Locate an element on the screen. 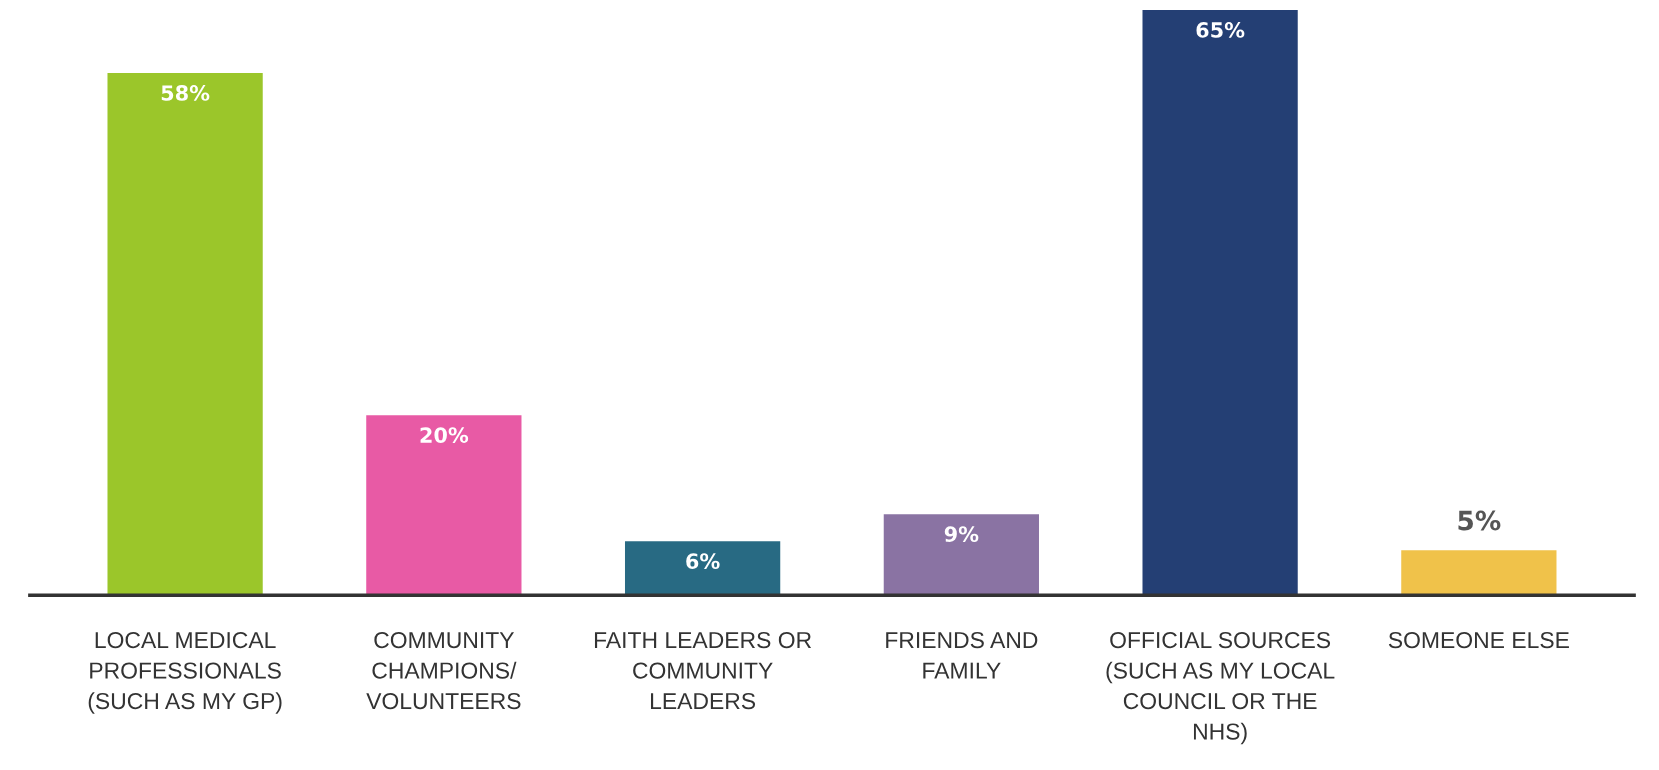  data-label: 58% is located at coordinates (185, 93).